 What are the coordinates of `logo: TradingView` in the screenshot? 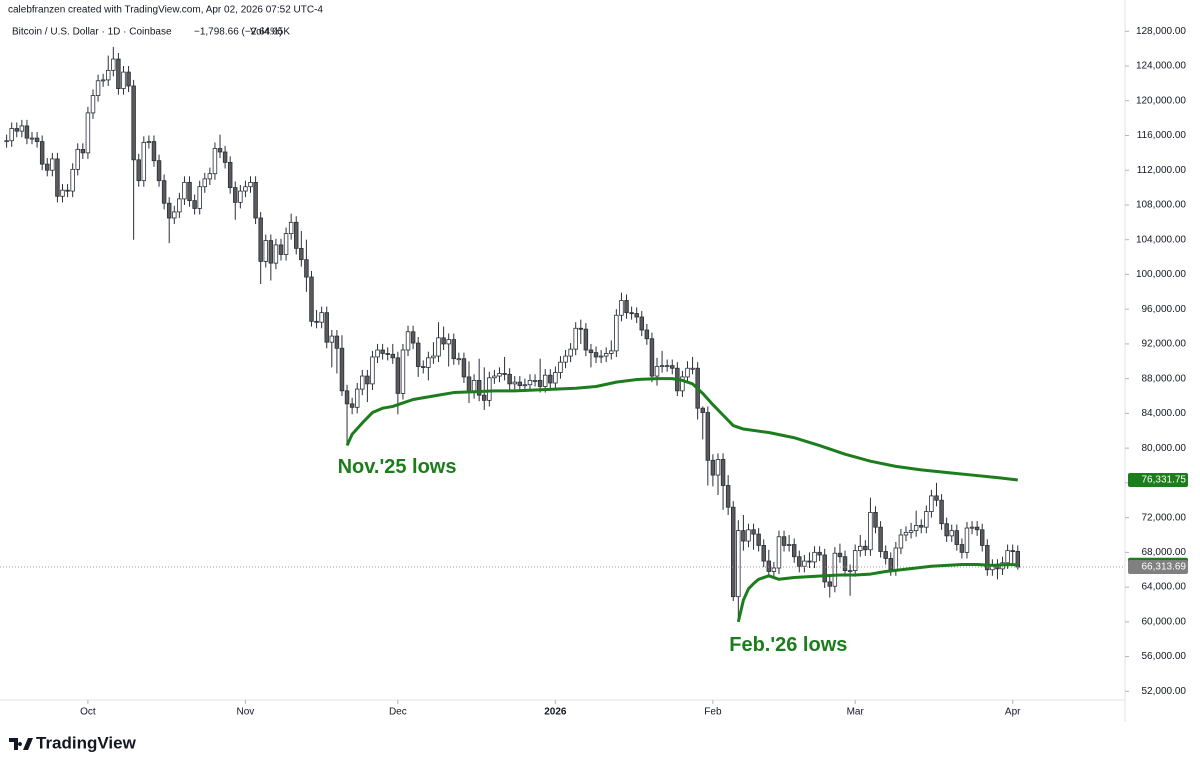 It's located at (73, 742).